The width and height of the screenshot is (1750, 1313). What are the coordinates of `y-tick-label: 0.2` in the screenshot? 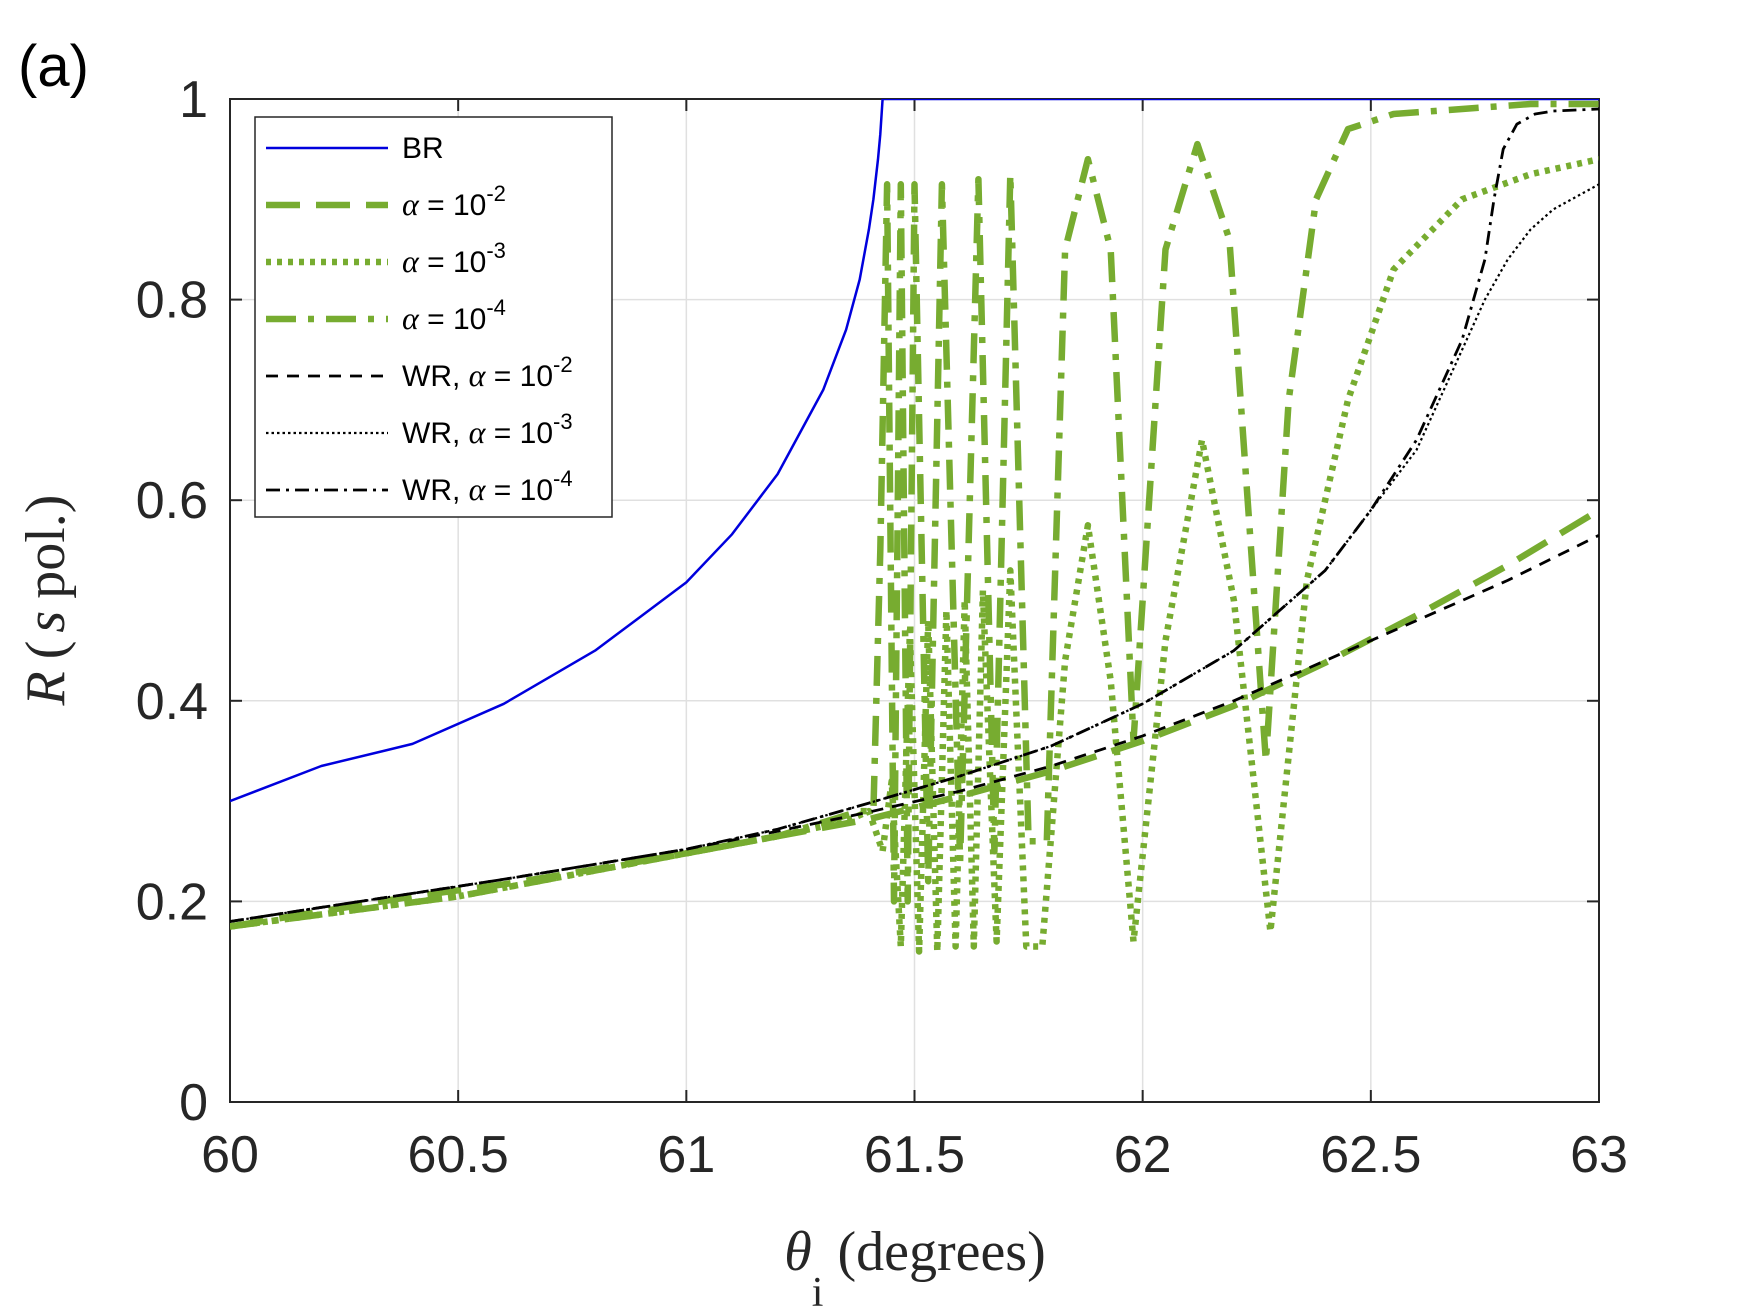 It's located at (172, 902).